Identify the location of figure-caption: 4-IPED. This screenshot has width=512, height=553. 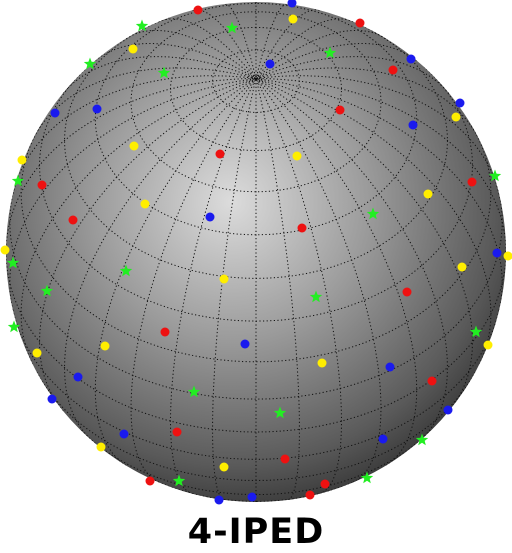
(256, 532).